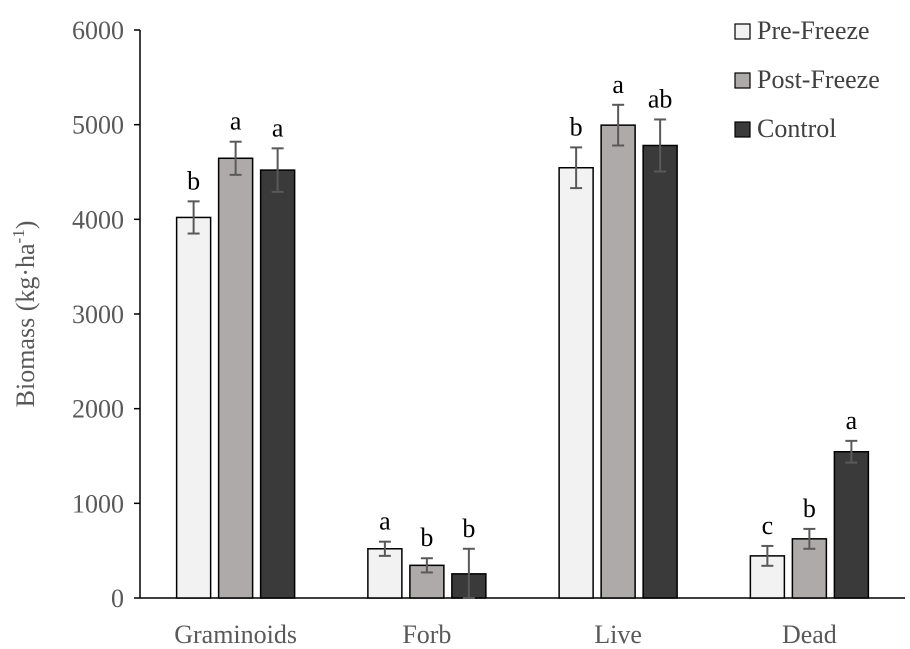  I want to click on x-category-label: Graminoids, so click(235, 634).